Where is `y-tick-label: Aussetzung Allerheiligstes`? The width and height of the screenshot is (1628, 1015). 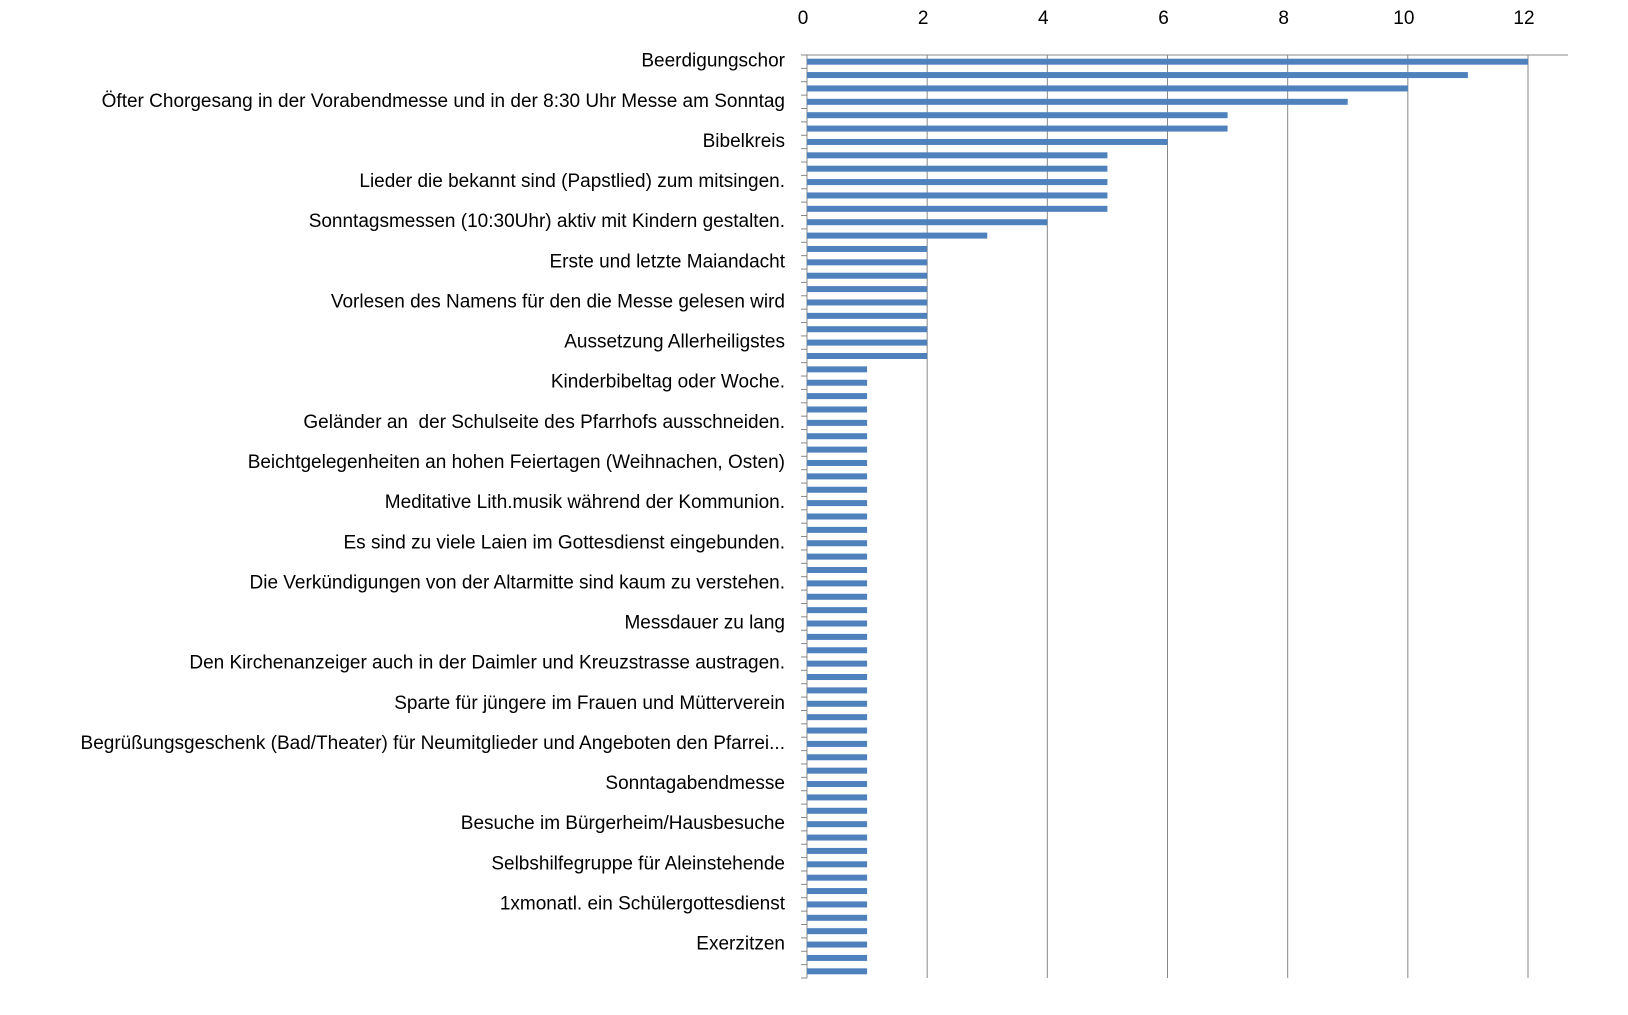
y-tick-label: Aussetzung Allerheiligstes is located at coordinates (674, 342).